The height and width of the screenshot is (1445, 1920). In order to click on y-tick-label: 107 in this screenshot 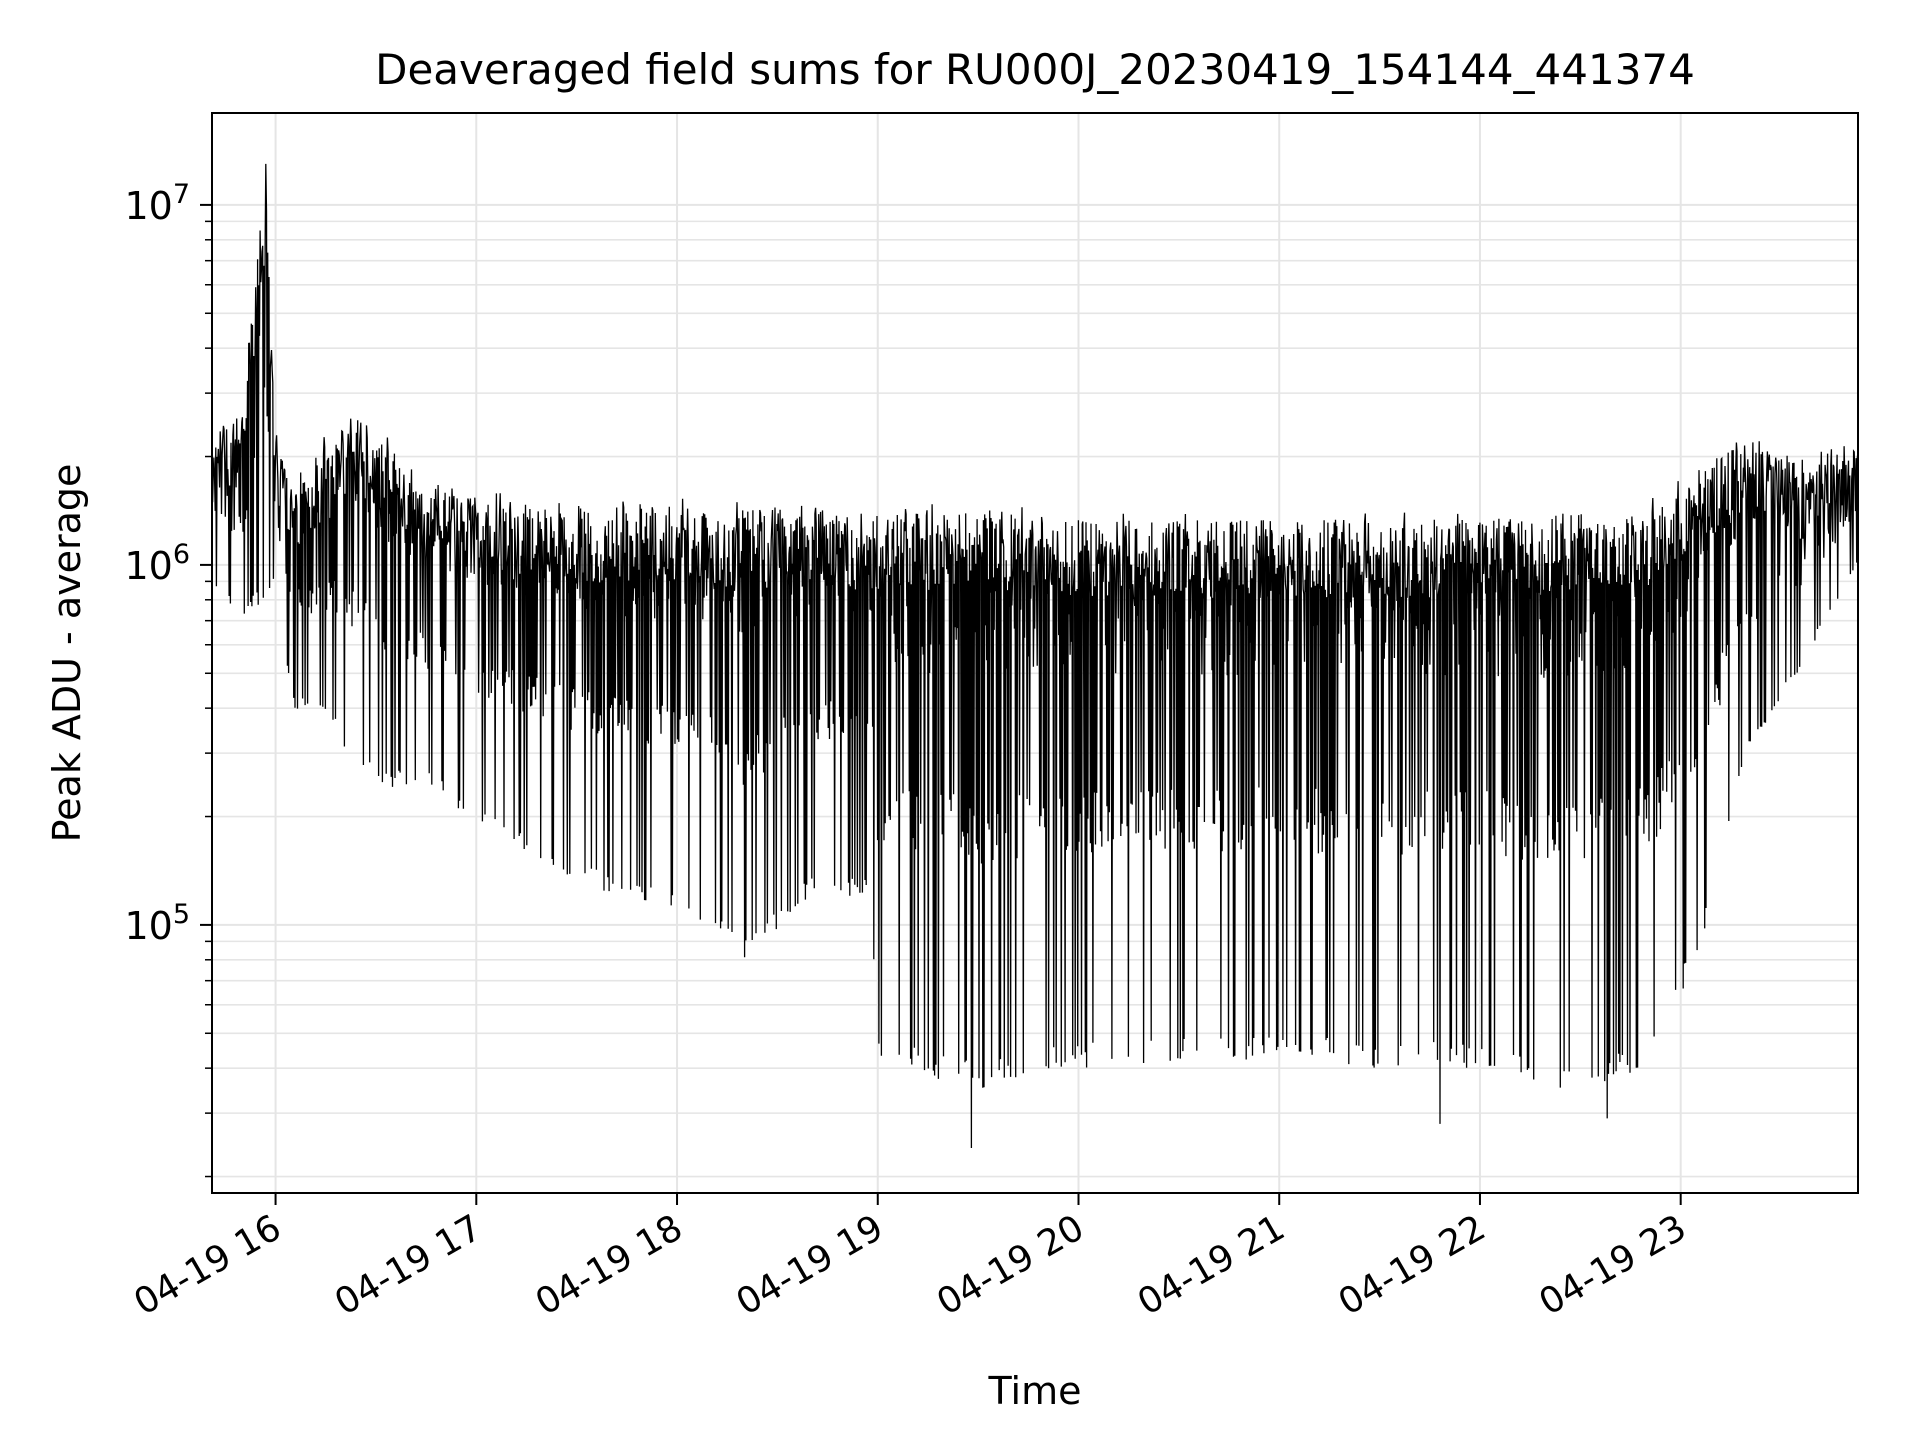, I will do `click(157, 203)`.